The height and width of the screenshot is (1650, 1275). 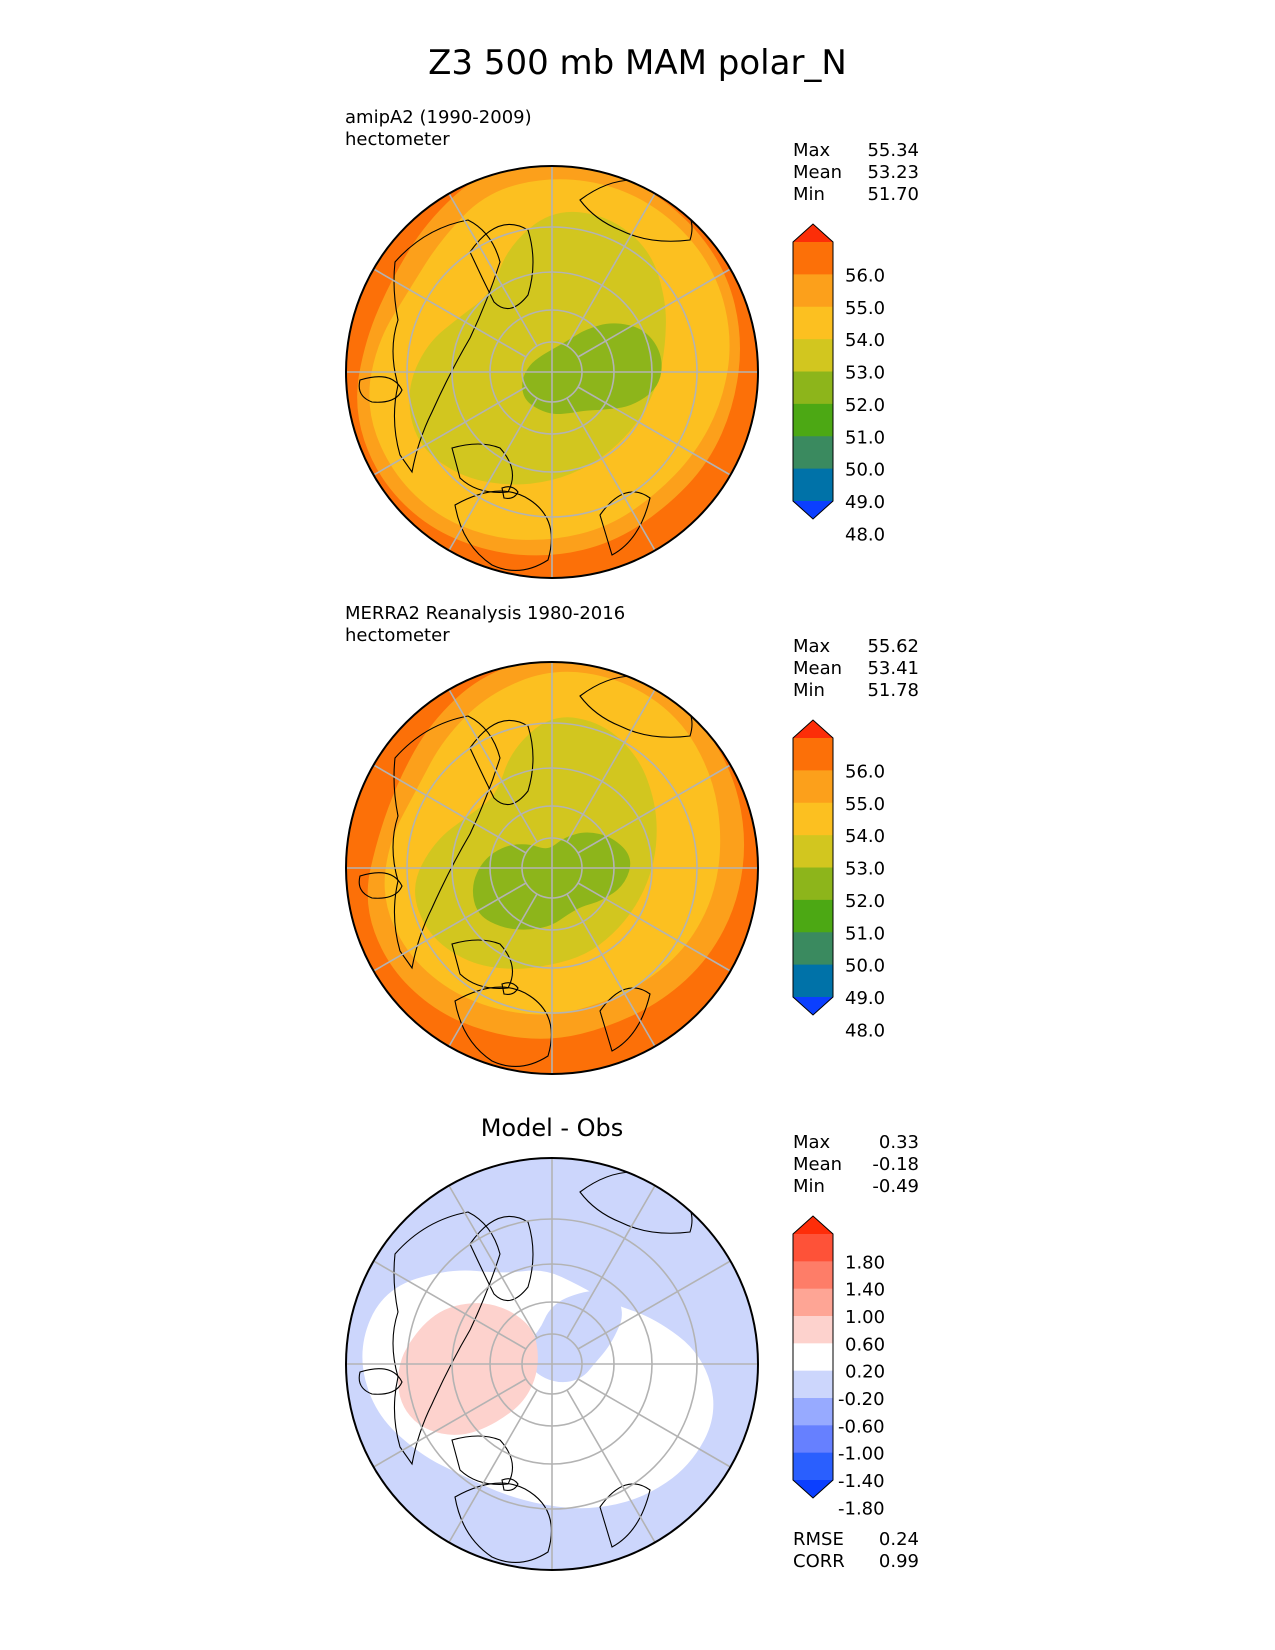 What do you see at coordinates (861, 1481) in the screenshot?
I see `colorbar-tick-label: -1.40` at bounding box center [861, 1481].